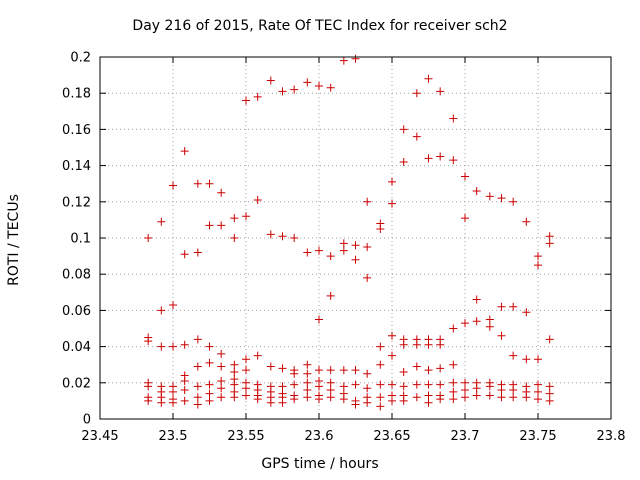  I want to click on y-tick-label: 0.1, so click(80, 239).